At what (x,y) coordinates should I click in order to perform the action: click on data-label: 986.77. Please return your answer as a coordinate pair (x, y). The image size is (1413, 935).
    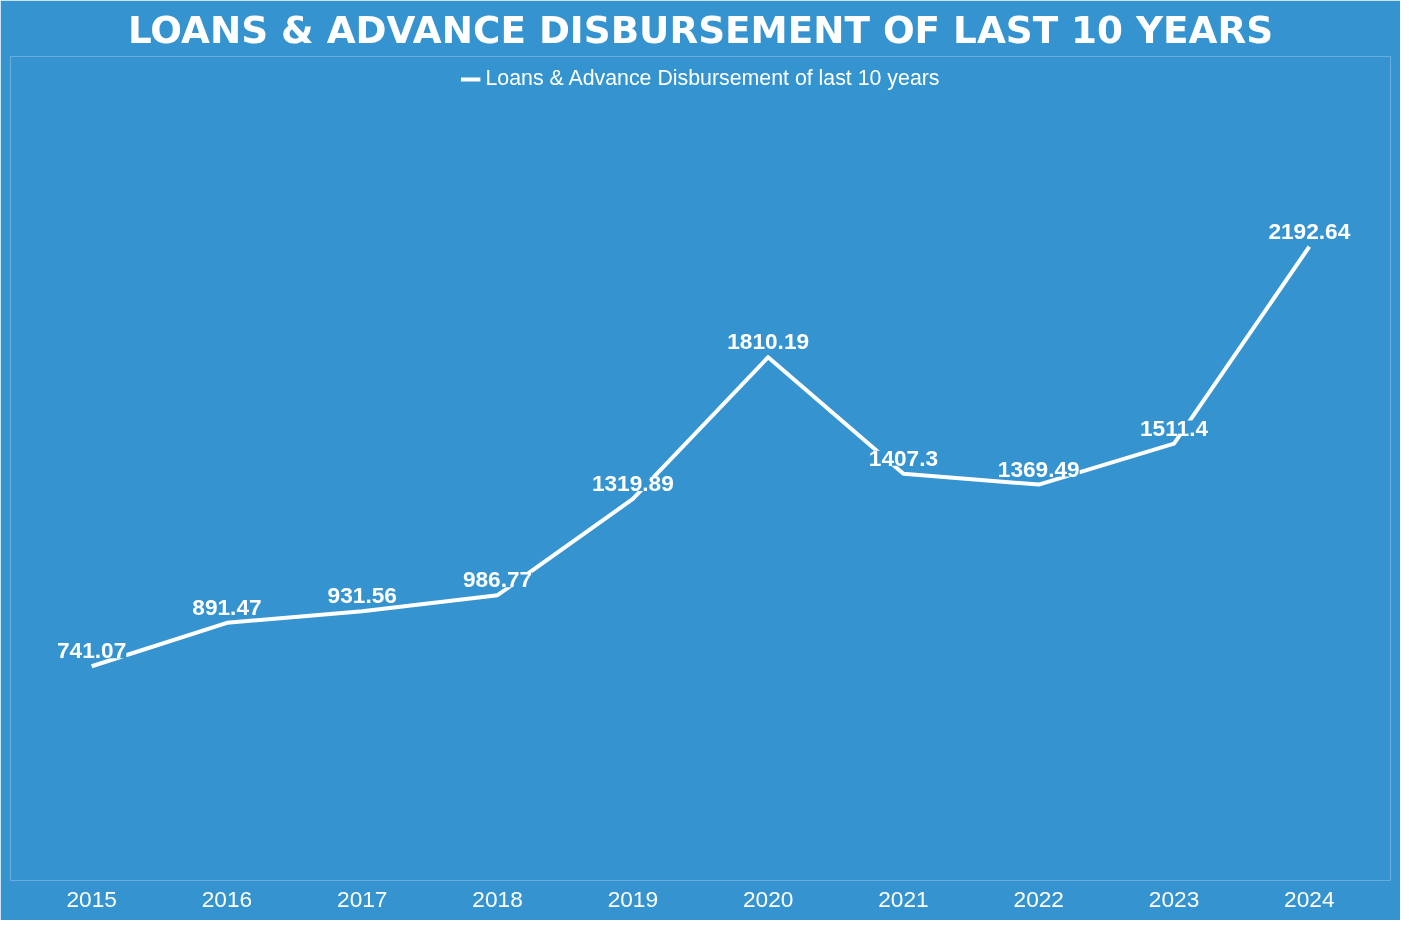
    Looking at the image, I should click on (497, 579).